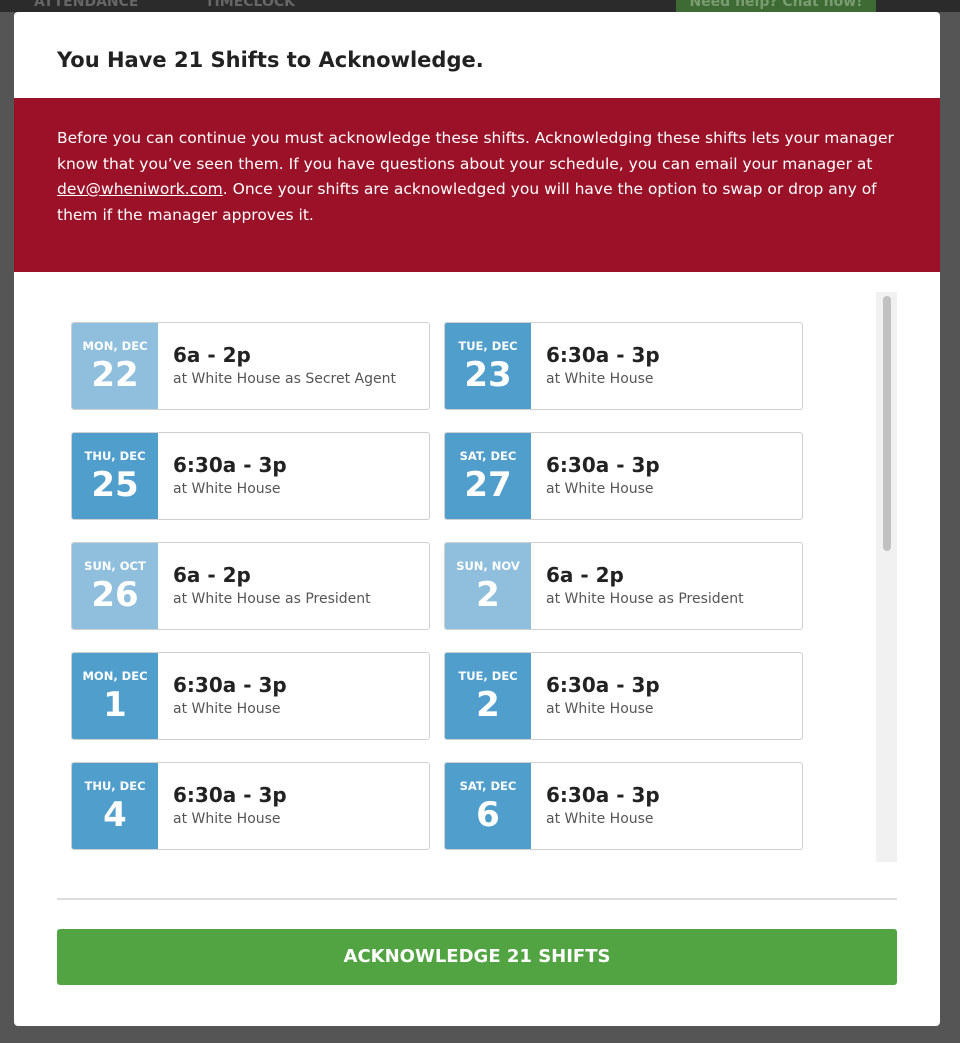 This screenshot has height=1043, width=960. I want to click on shift-date: 22, so click(115, 375).